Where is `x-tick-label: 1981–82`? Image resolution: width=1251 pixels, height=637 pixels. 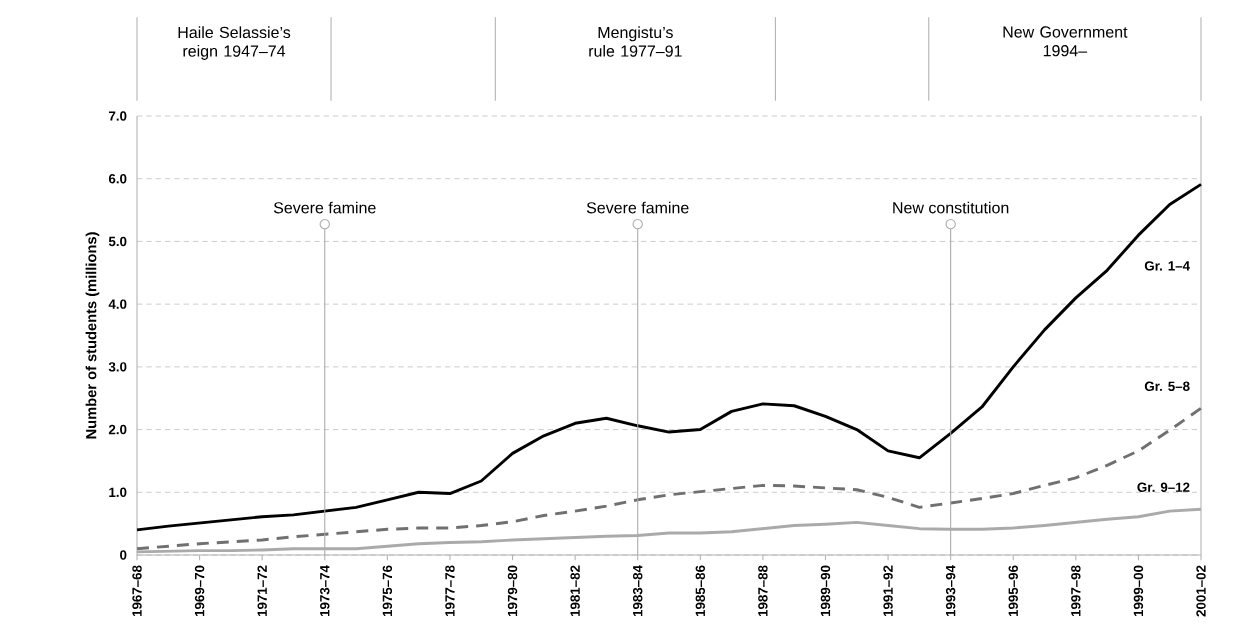
x-tick-label: 1981–82 is located at coordinates (575, 591).